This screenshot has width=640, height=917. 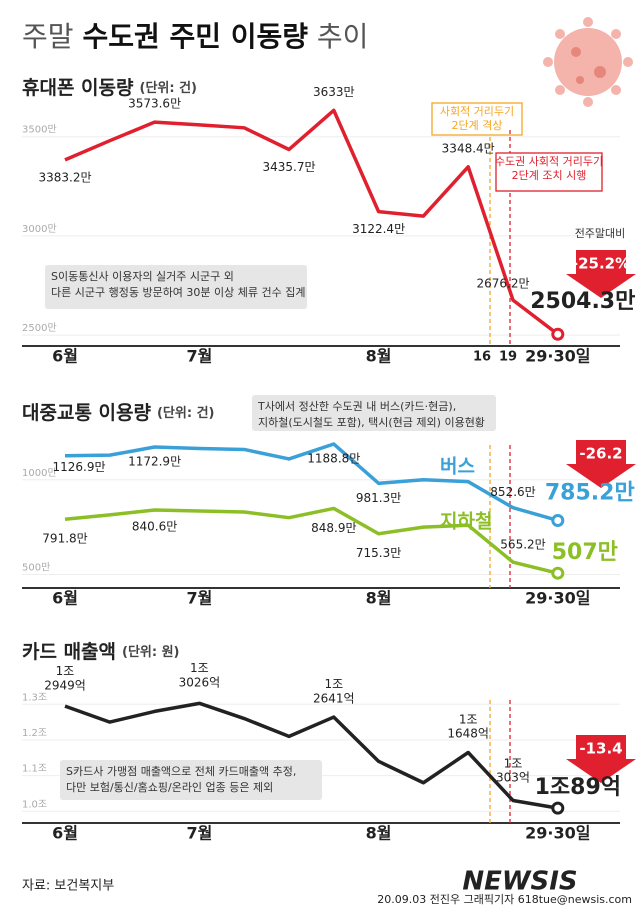 What do you see at coordinates (590, 492) in the screenshot?
I see `end-value-label: 785.2만` at bounding box center [590, 492].